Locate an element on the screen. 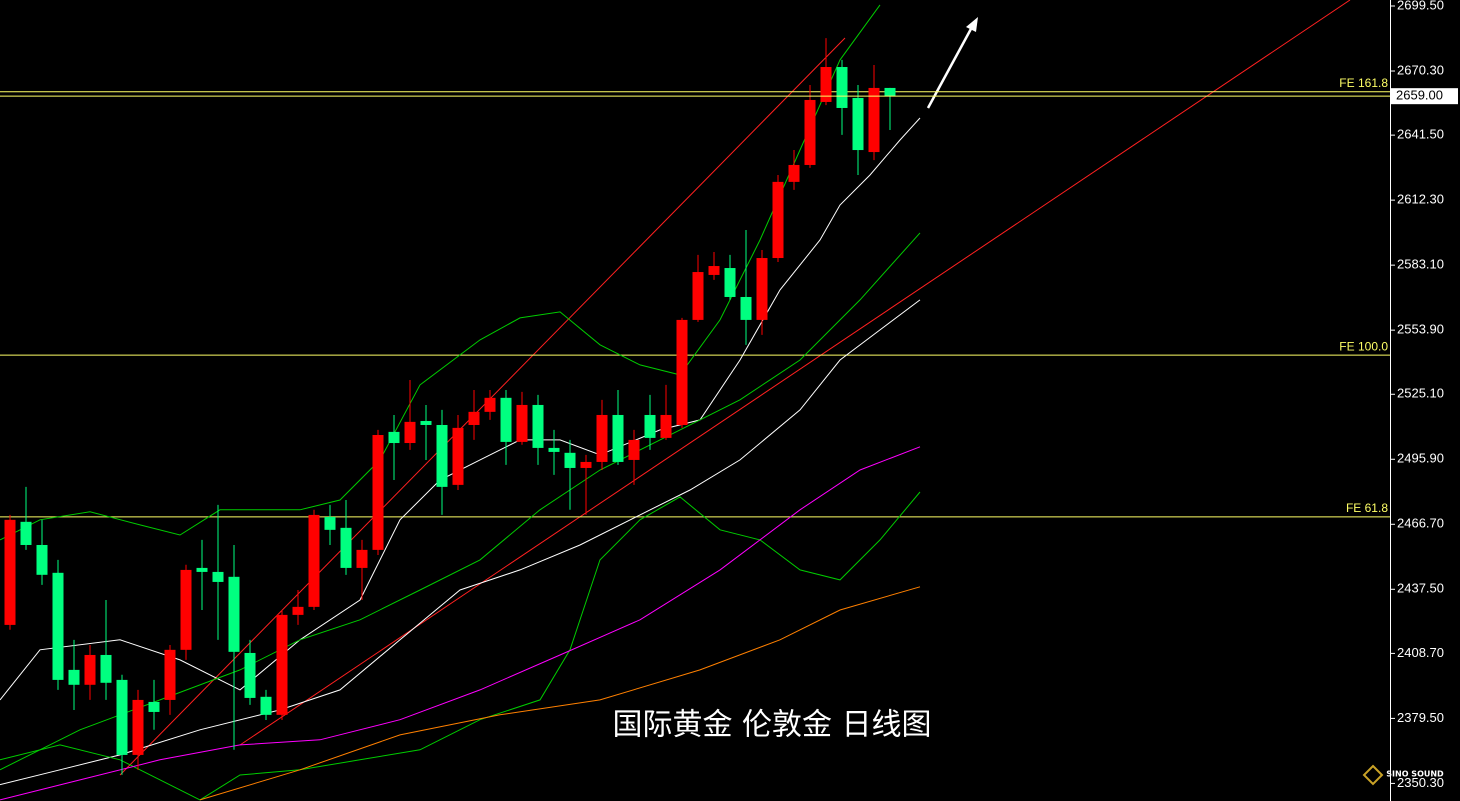 The height and width of the screenshot is (801, 1460). y-tick-label: 2641.50 is located at coordinates (1420, 134).